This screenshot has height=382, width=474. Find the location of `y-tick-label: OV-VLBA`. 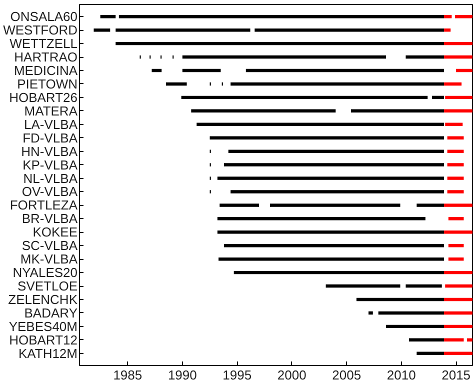

y-tick-label: OV-VLBA is located at coordinates (50, 192).